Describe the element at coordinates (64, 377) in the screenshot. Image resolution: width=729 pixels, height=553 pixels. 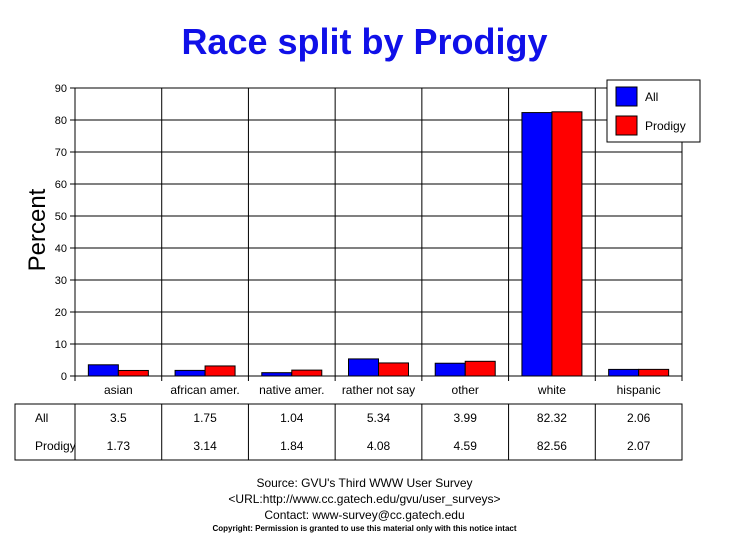
I see `y-tick-label: 0` at that location.